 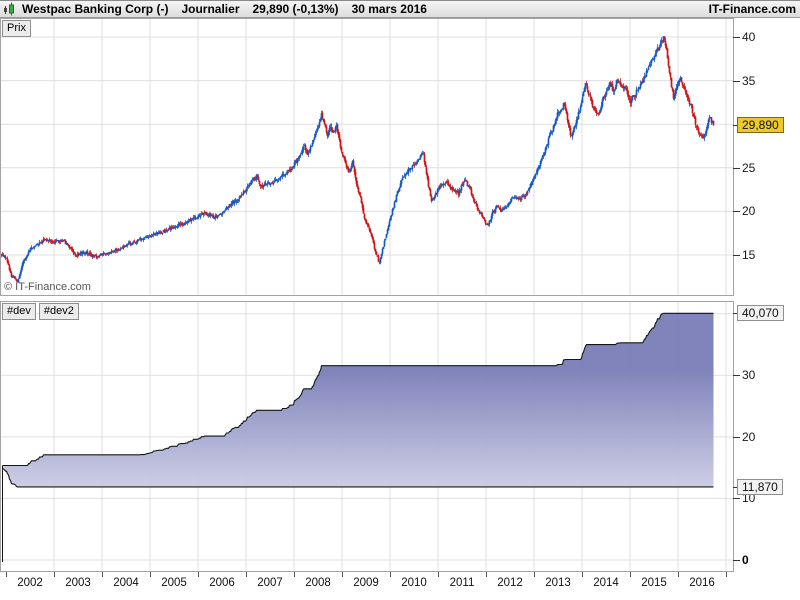 I want to click on x-axis-year-label: 2009, so click(x=366, y=583).